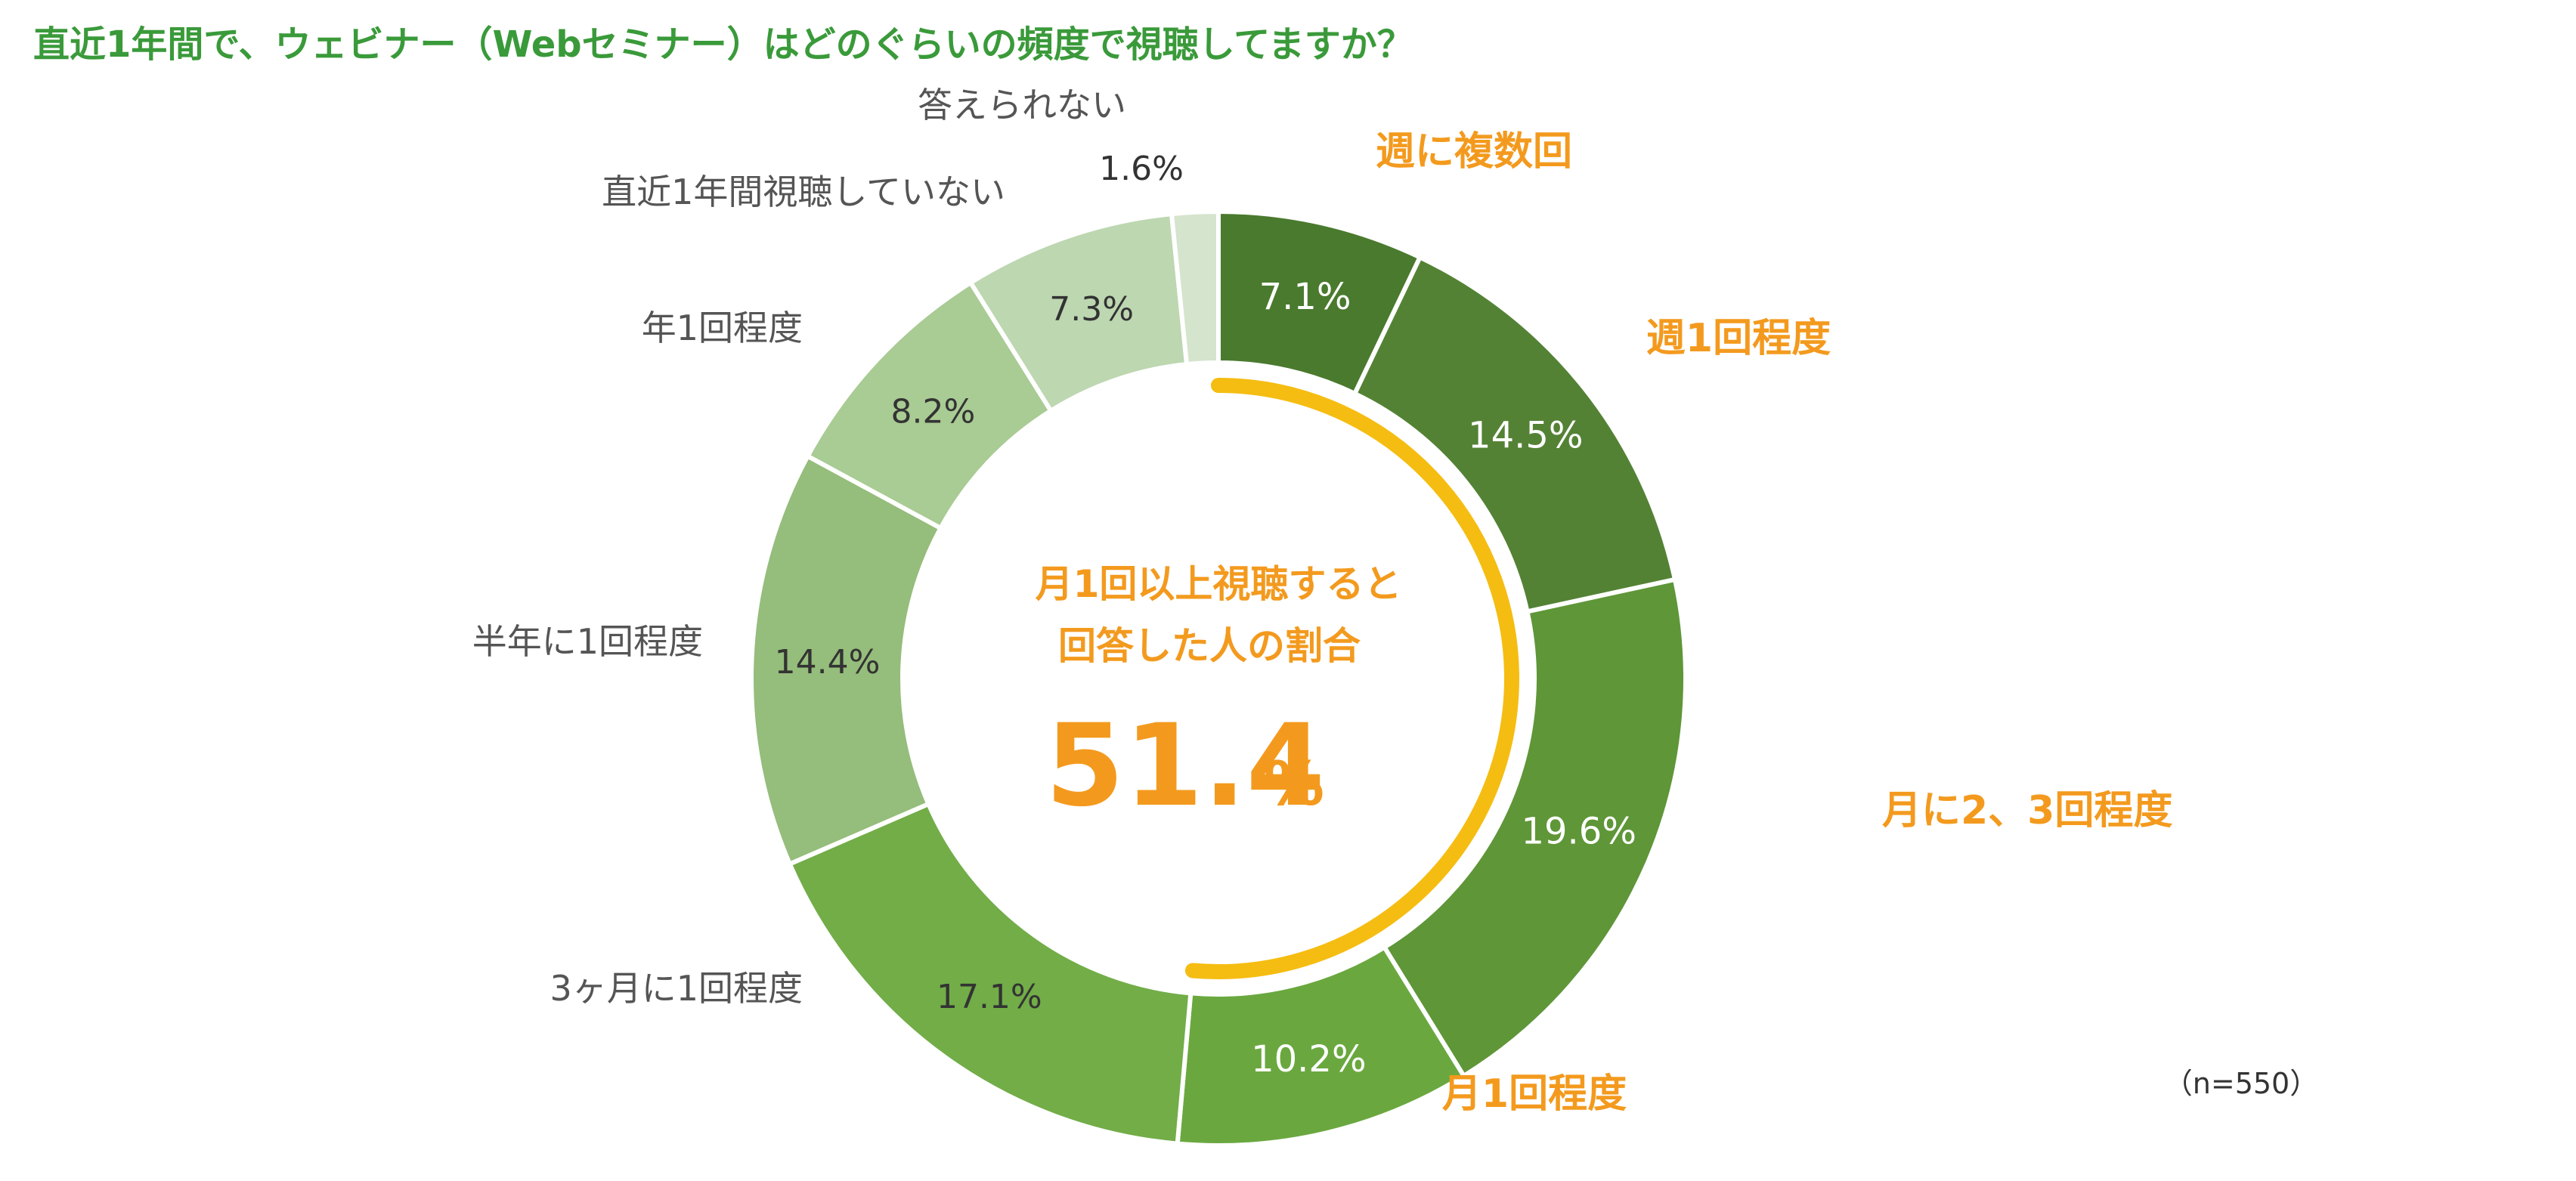  I want to click on center-percentage-unit: %, so click(1294, 784).